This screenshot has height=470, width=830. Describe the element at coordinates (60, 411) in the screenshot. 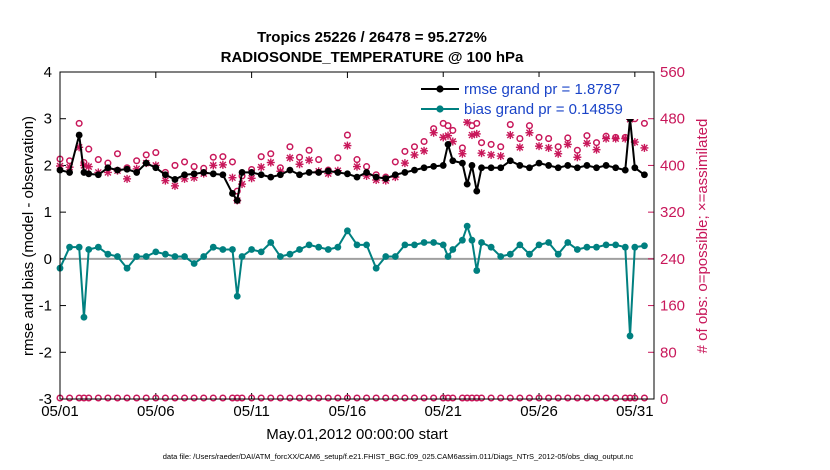

I see `x-tick-label: 05/01` at that location.